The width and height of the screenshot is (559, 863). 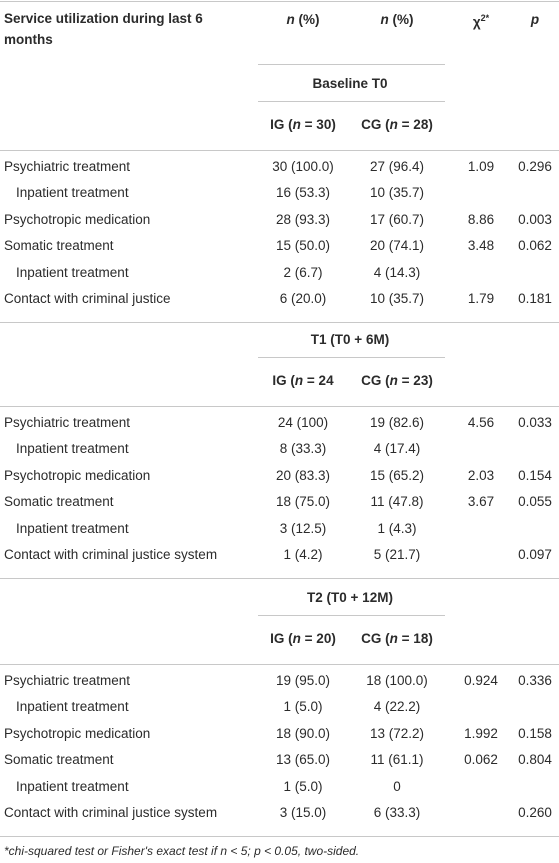 I want to click on group-cg-part: = 23), so click(x=415, y=380).